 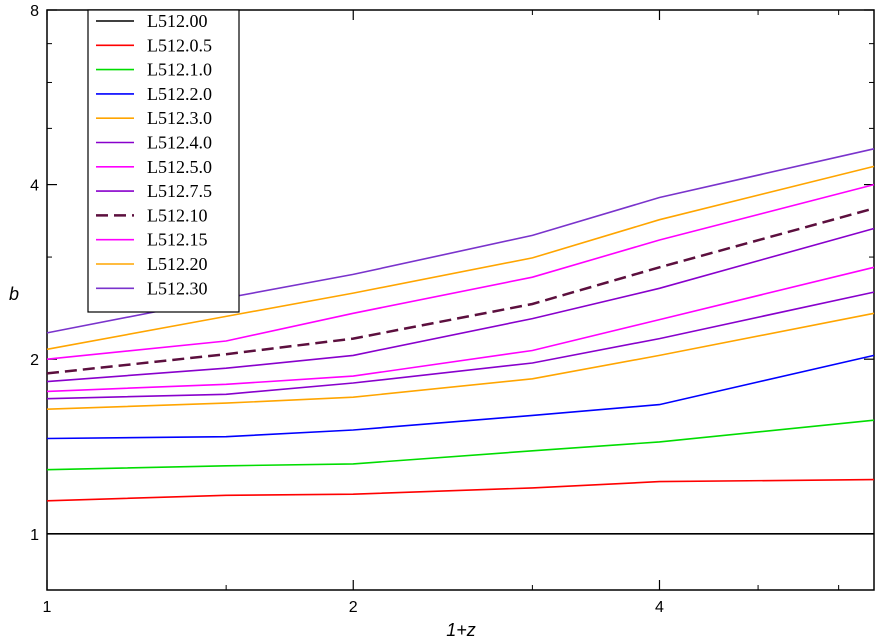 I want to click on legend-label: L512.15, so click(x=177, y=240).